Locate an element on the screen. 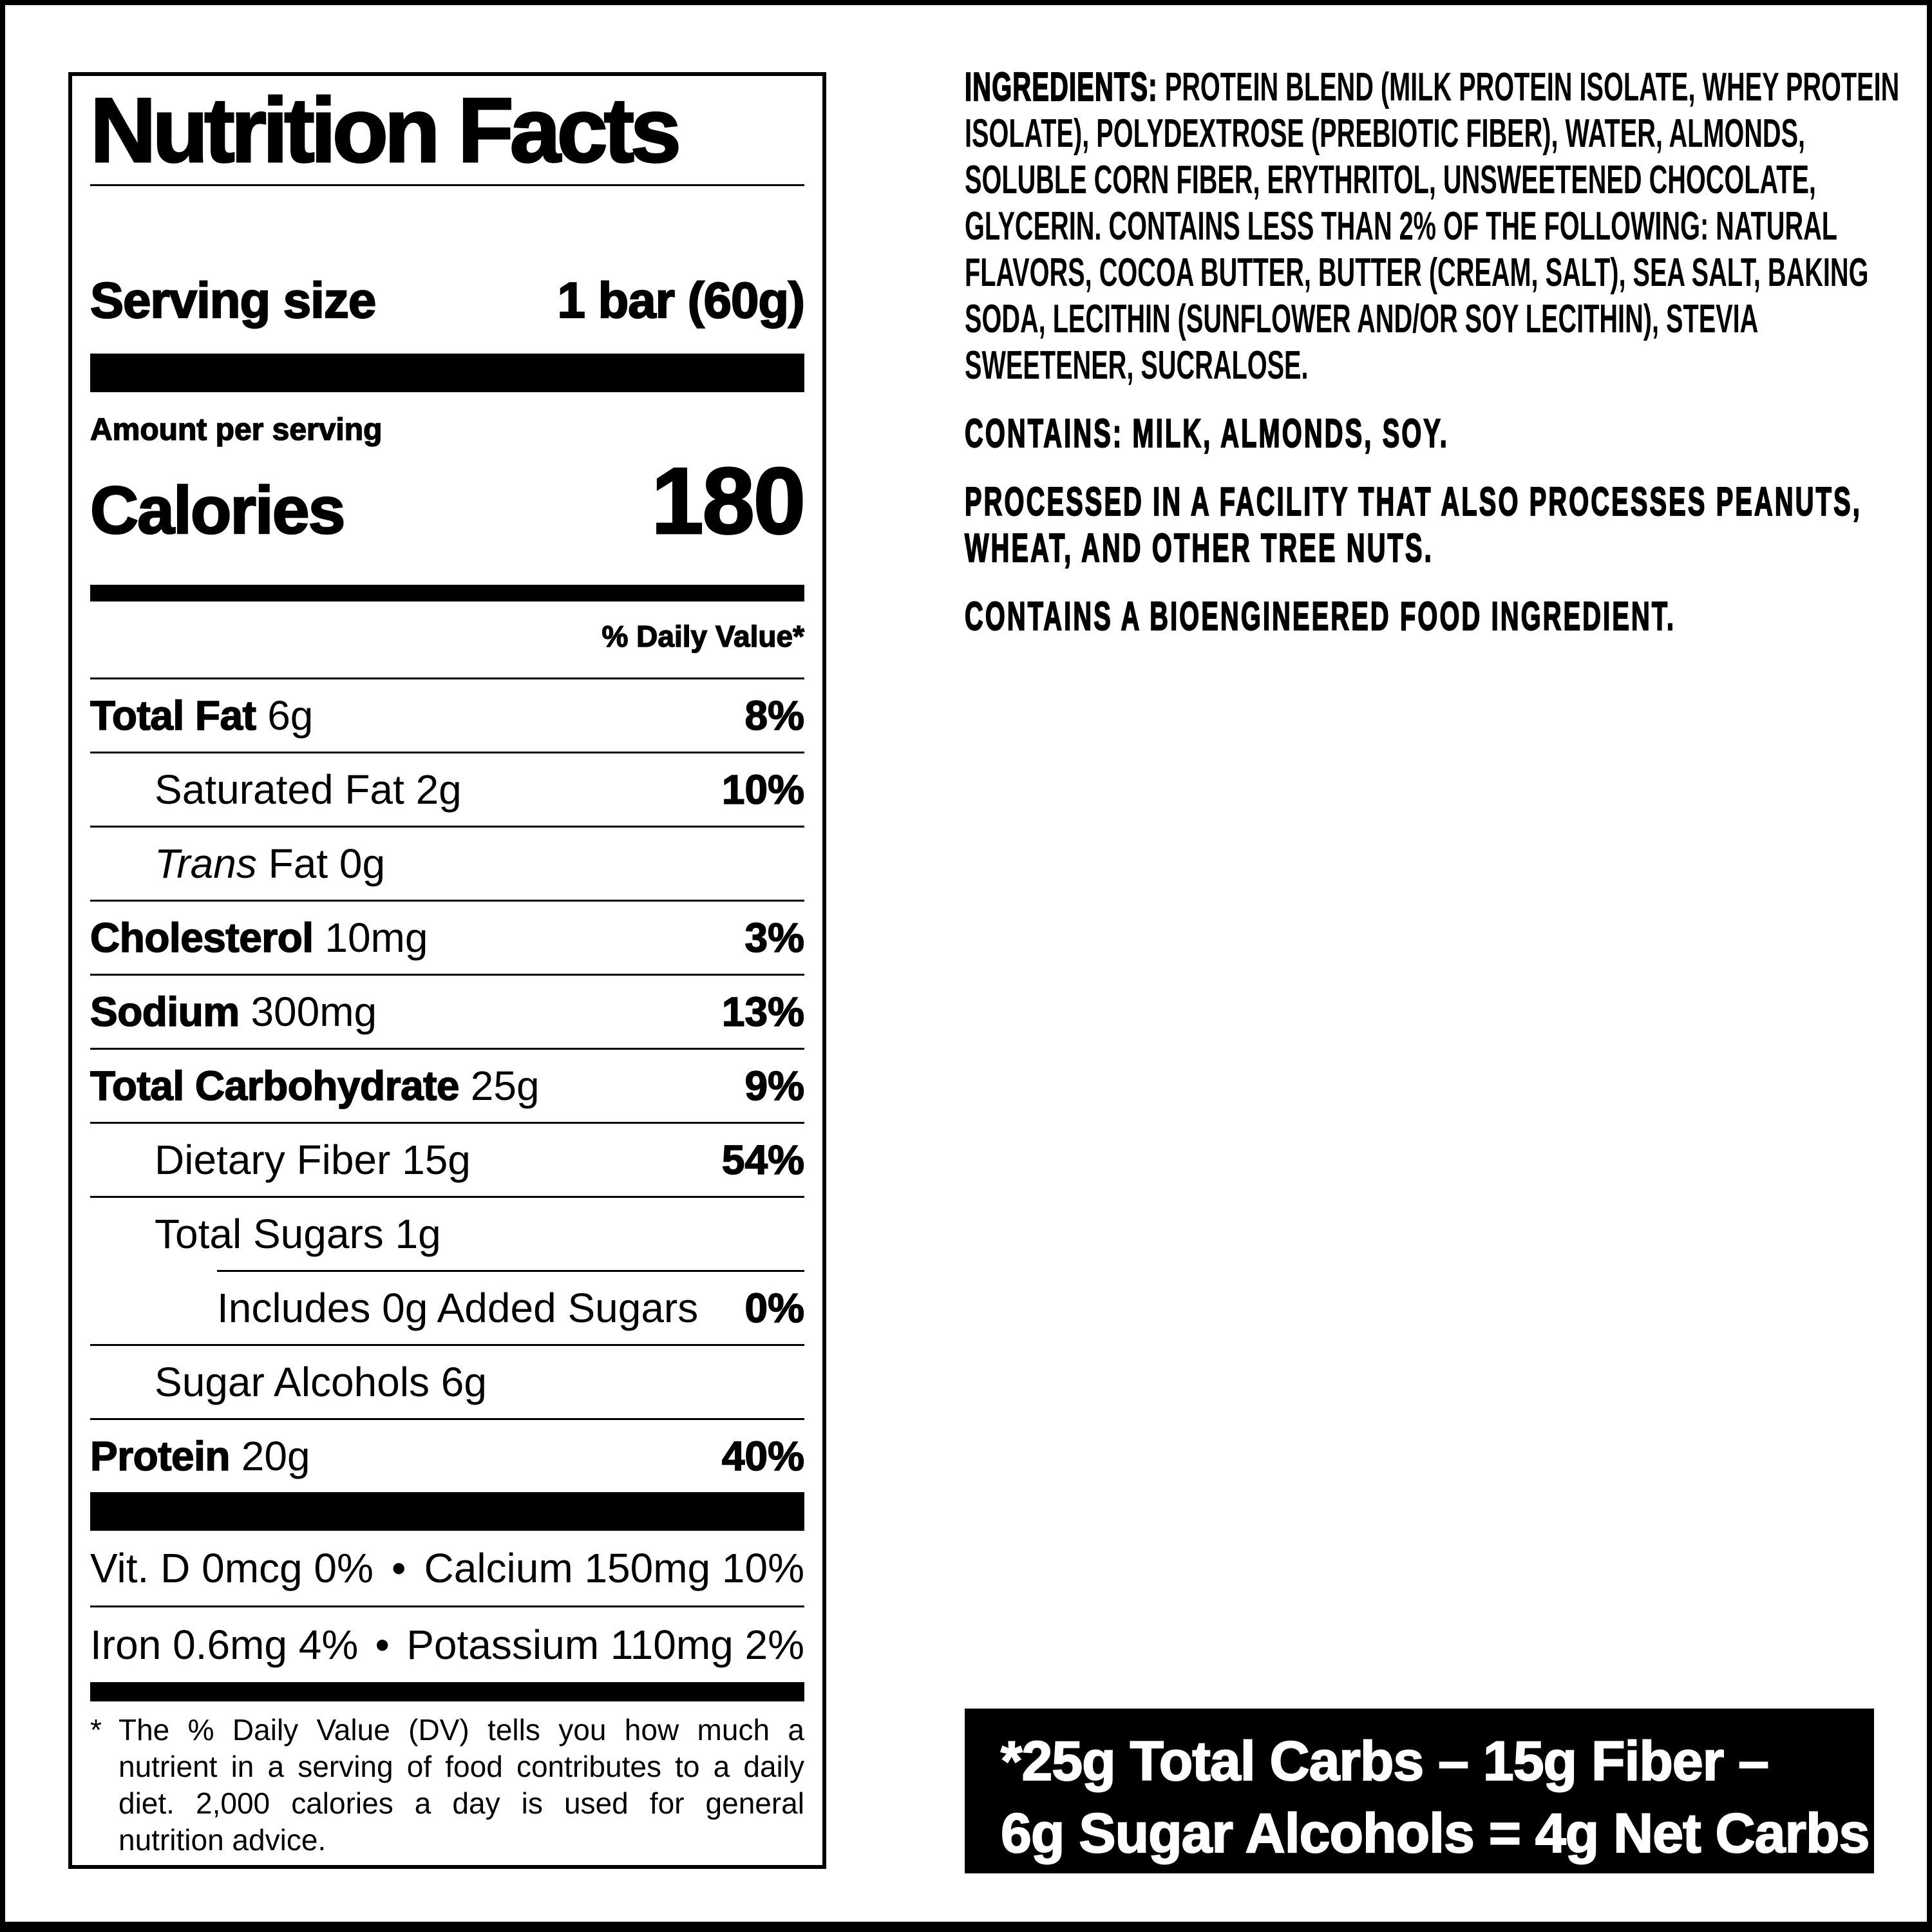 This screenshot has width=1932, height=1932. nutrient-name: Sugar Alcohols 6g is located at coordinates (321, 1382).